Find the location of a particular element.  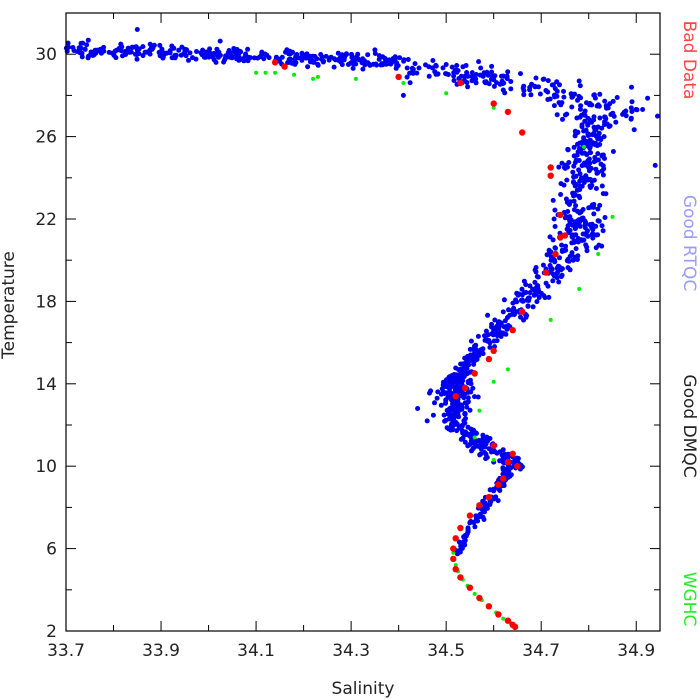

x-tick-label: 34.1 is located at coordinates (256, 651).